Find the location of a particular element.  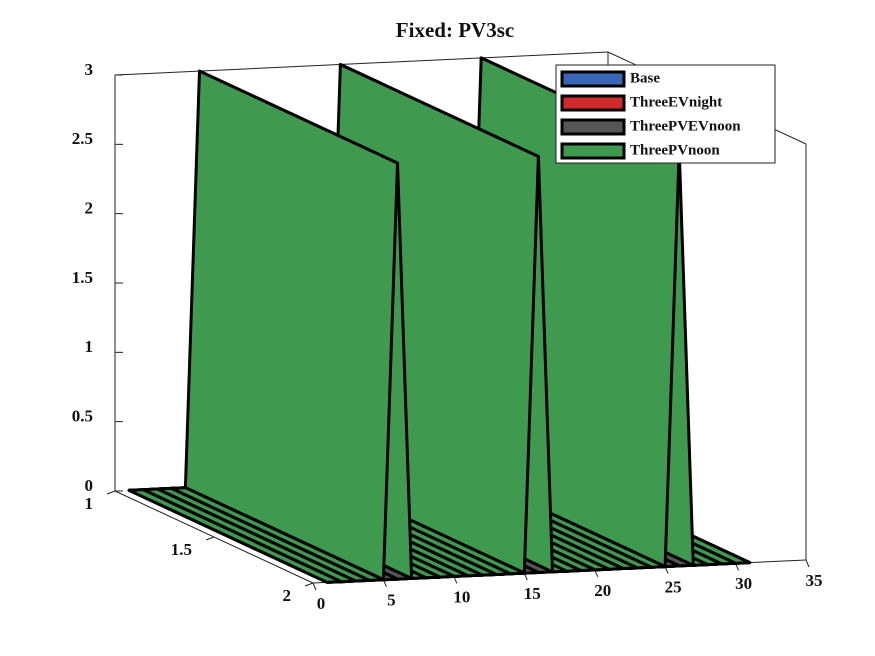

legend-label: ThreePVEVnoon is located at coordinates (685, 126).